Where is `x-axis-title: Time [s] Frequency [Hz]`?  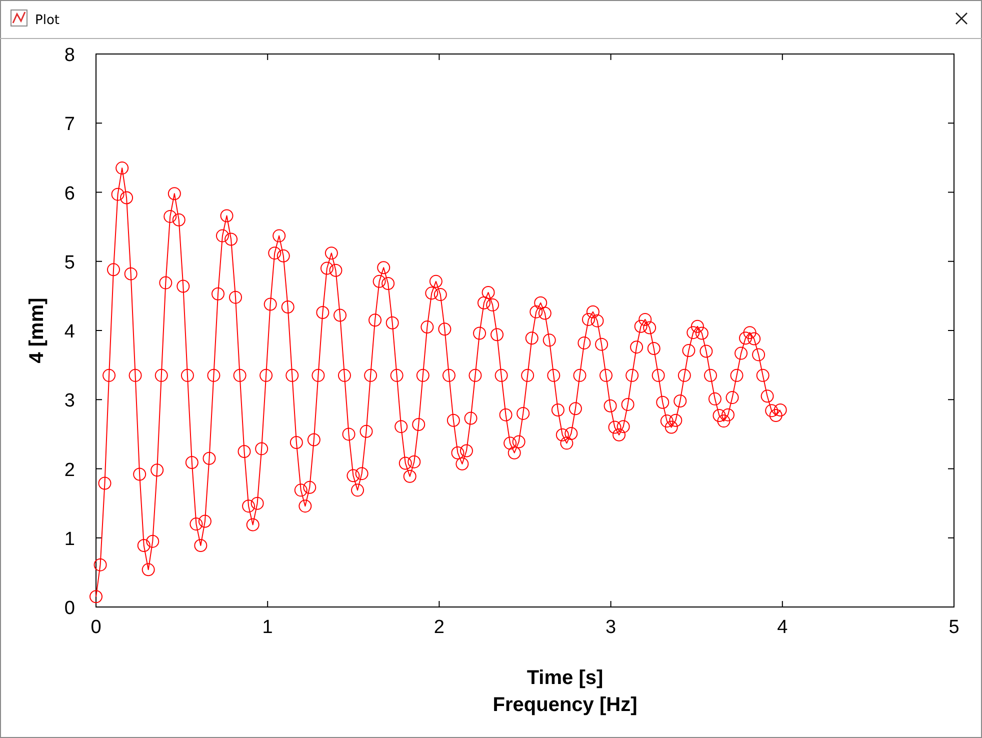
x-axis-title: Time [s] Frequency [Hz] is located at coordinates (565, 691).